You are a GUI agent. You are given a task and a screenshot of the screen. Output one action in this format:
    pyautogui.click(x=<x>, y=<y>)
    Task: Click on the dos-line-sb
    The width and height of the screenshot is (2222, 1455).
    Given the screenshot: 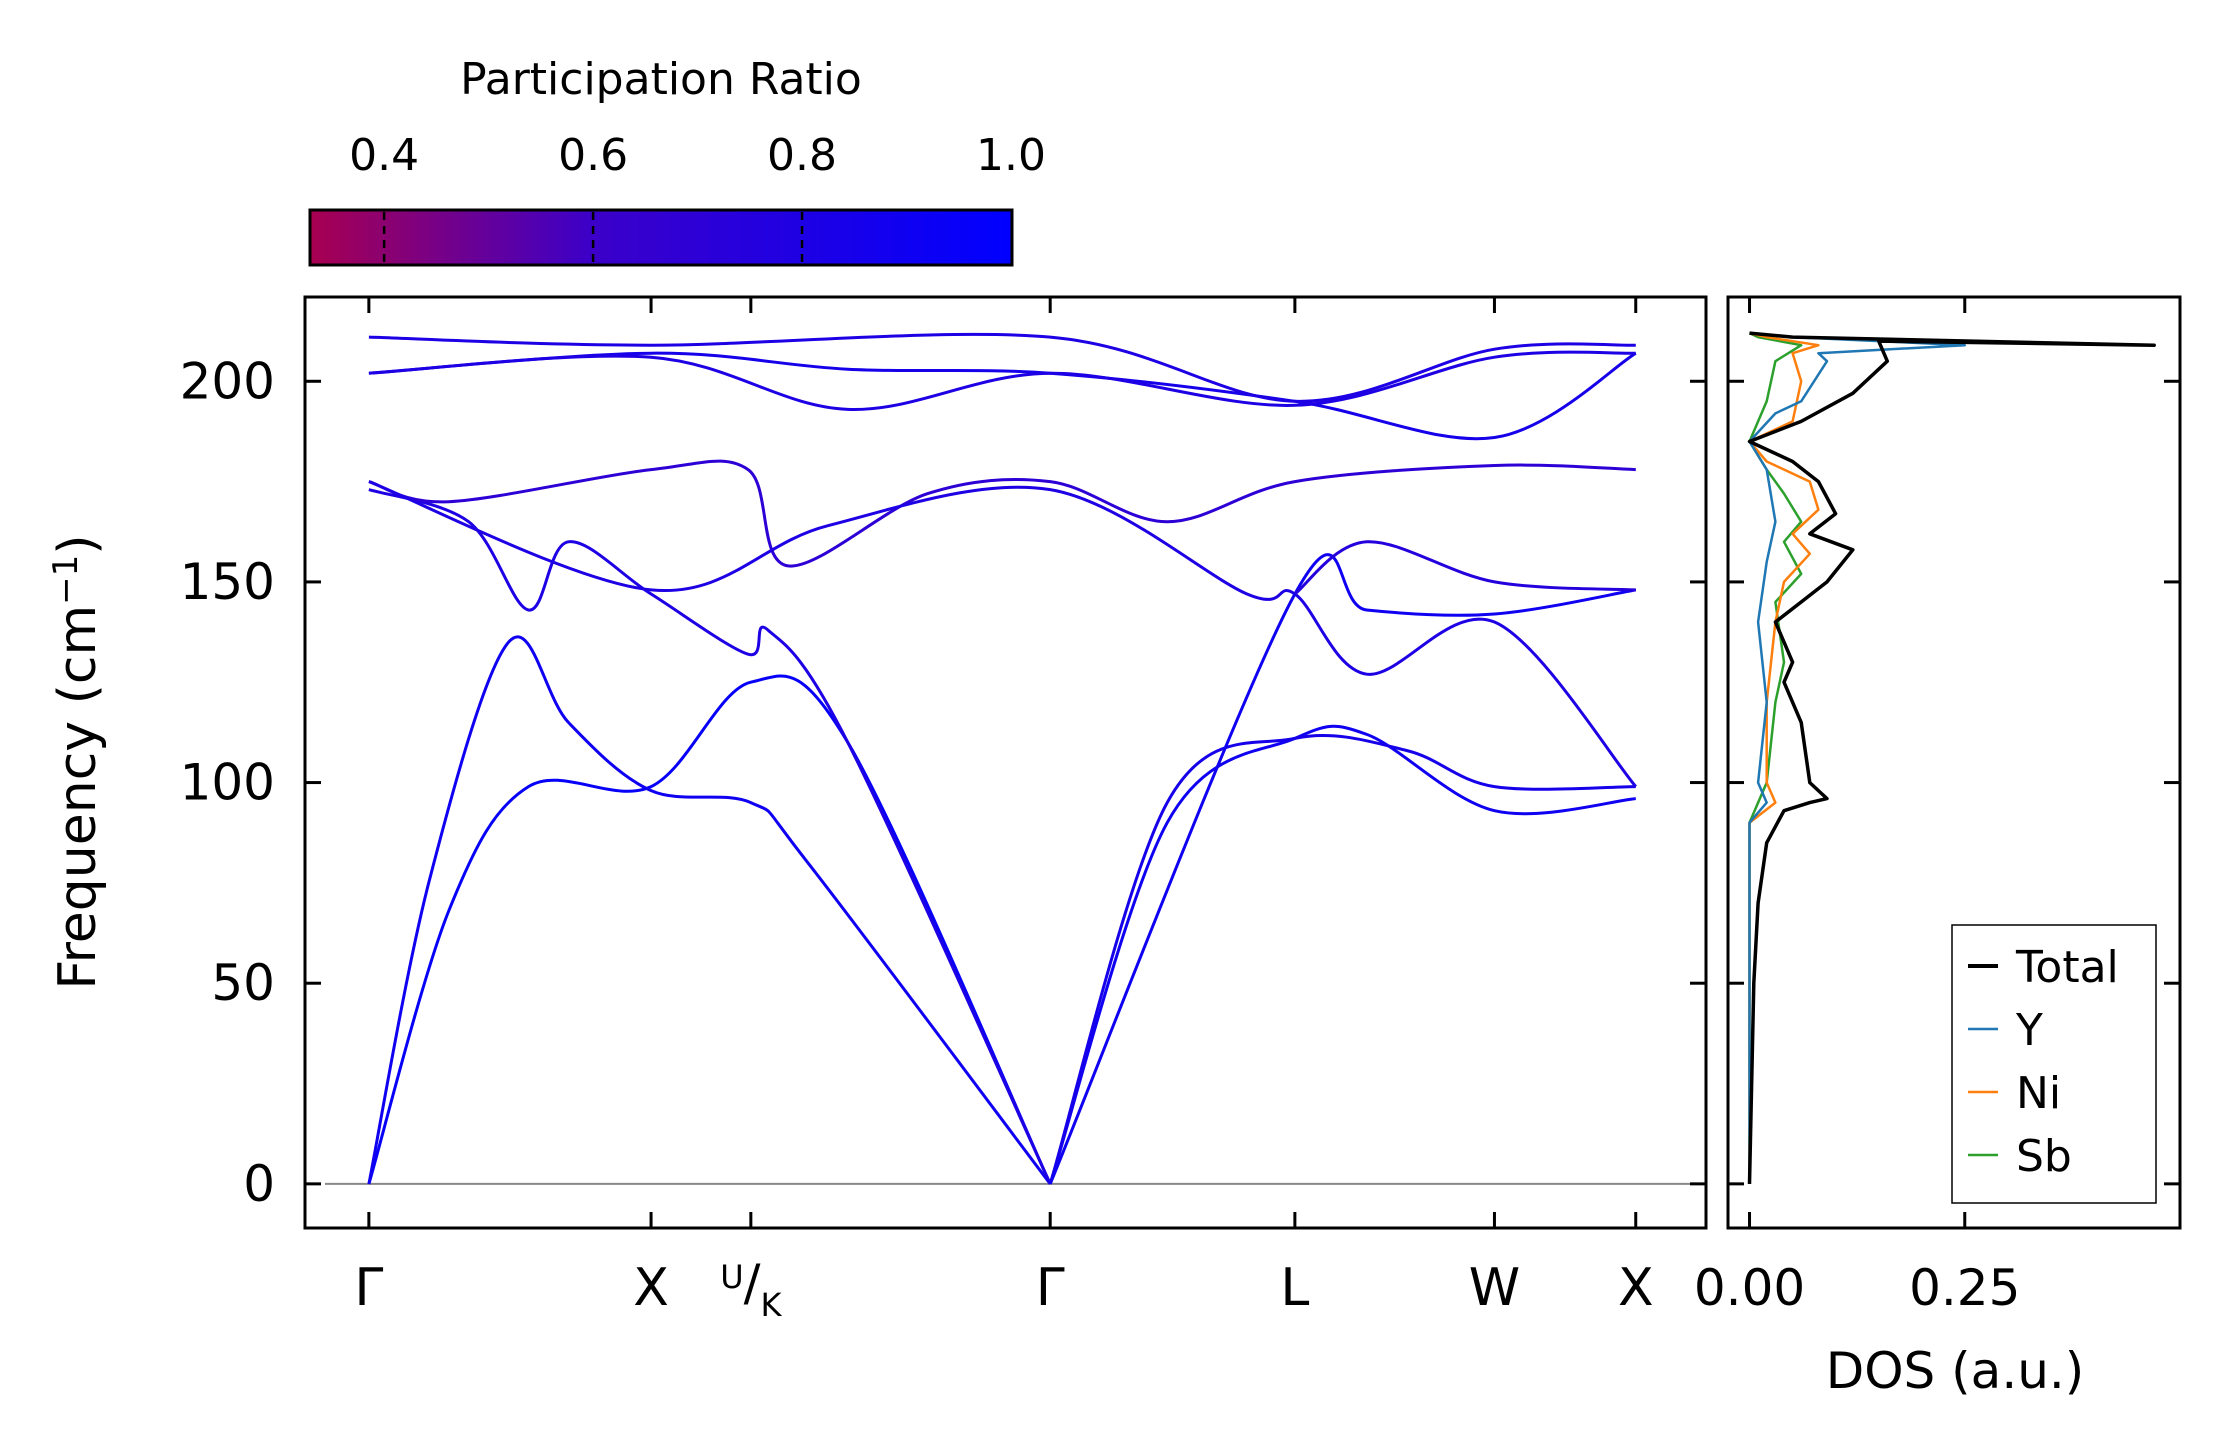 What is the action you would take?
    pyautogui.click(x=1775, y=757)
    